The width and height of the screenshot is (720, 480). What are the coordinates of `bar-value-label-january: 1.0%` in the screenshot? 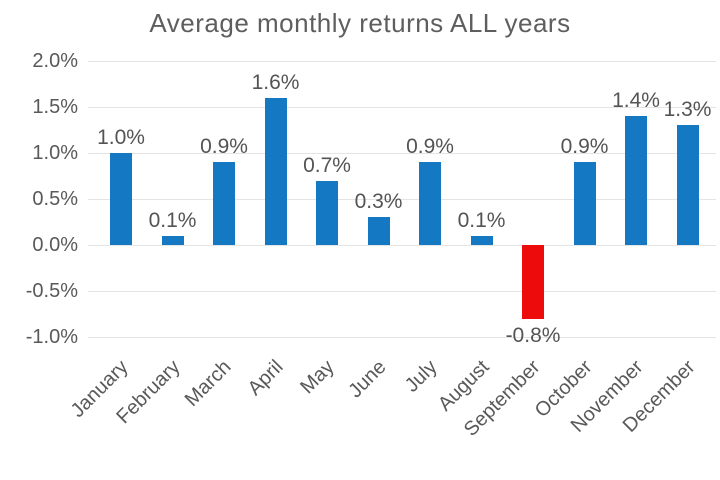 It's located at (121, 137).